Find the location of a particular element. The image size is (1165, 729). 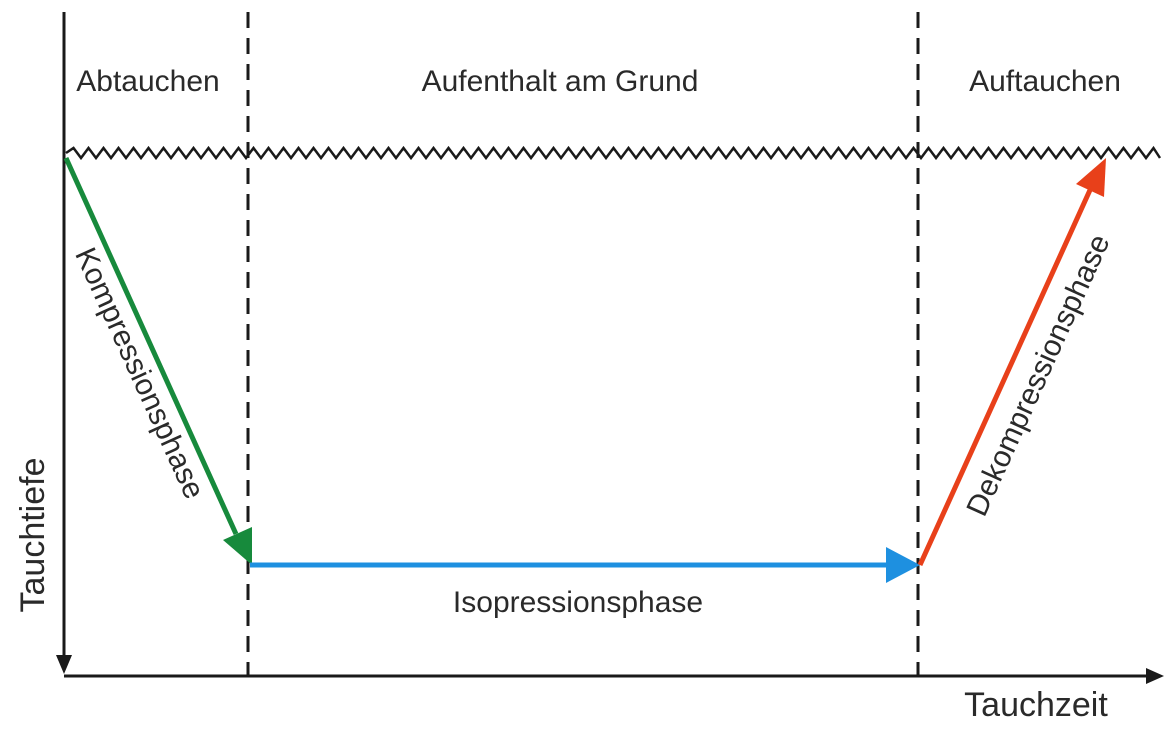

isopression-phase-label: Isopressionsphase is located at coordinates (578, 602).